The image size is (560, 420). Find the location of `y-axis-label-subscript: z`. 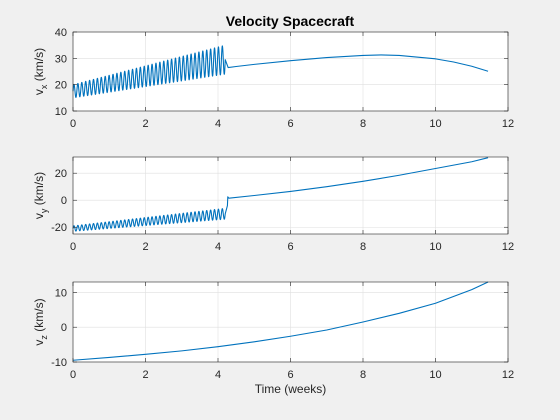

y-axis-label-subscript: z is located at coordinates (44, 337).